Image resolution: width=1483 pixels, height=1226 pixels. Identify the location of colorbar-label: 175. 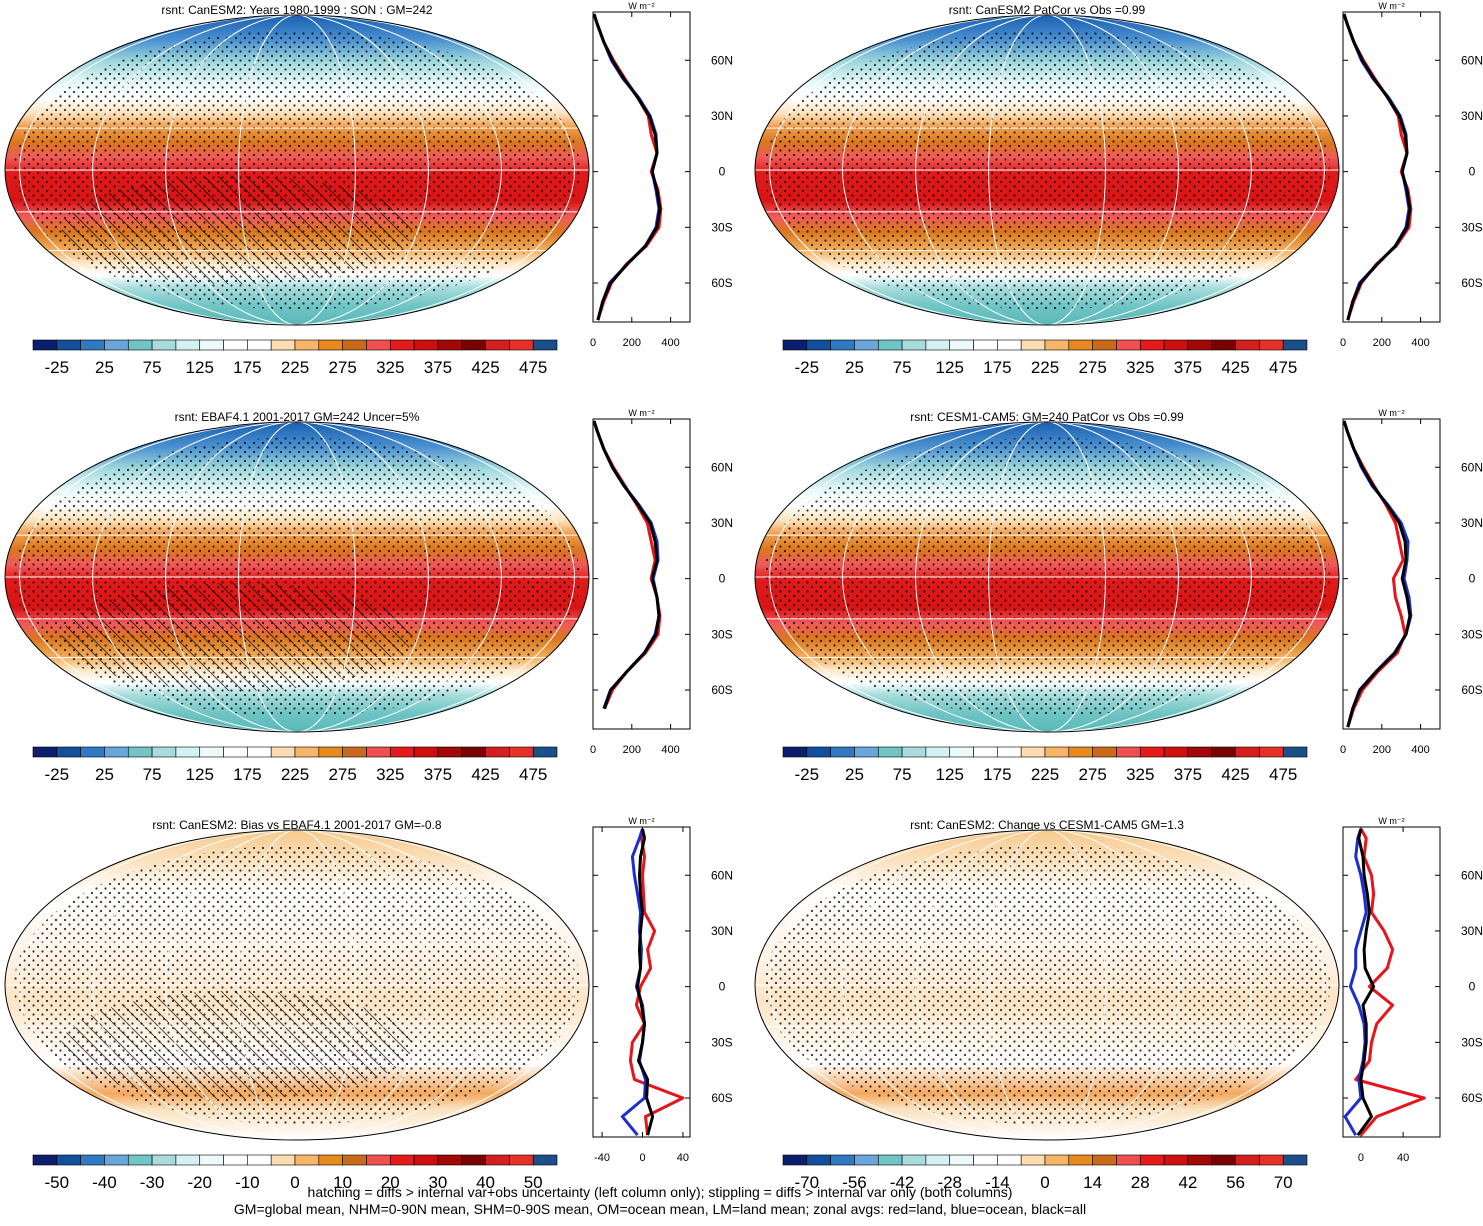
(997, 367).